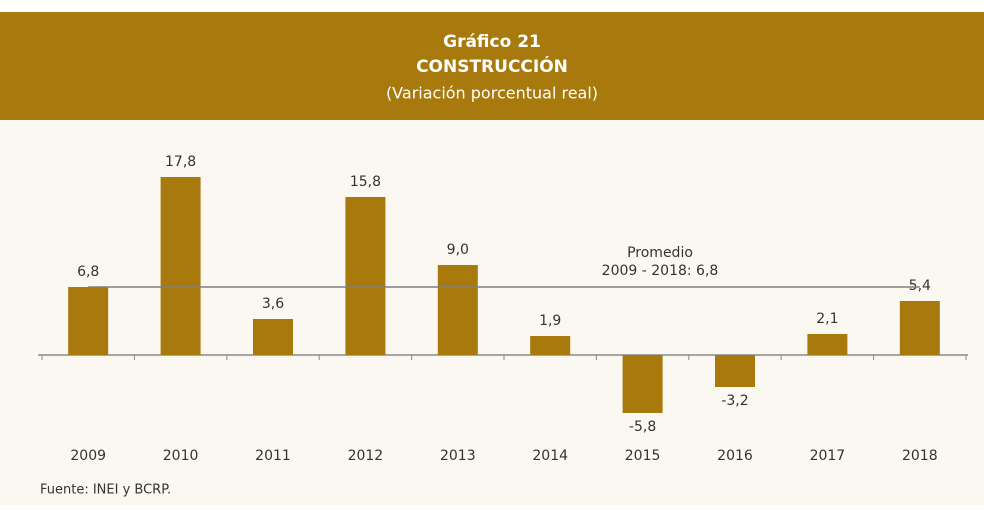  Describe the element at coordinates (660, 271) in the screenshot. I see `average-label: 2009 - 2018: 6,8` at that location.